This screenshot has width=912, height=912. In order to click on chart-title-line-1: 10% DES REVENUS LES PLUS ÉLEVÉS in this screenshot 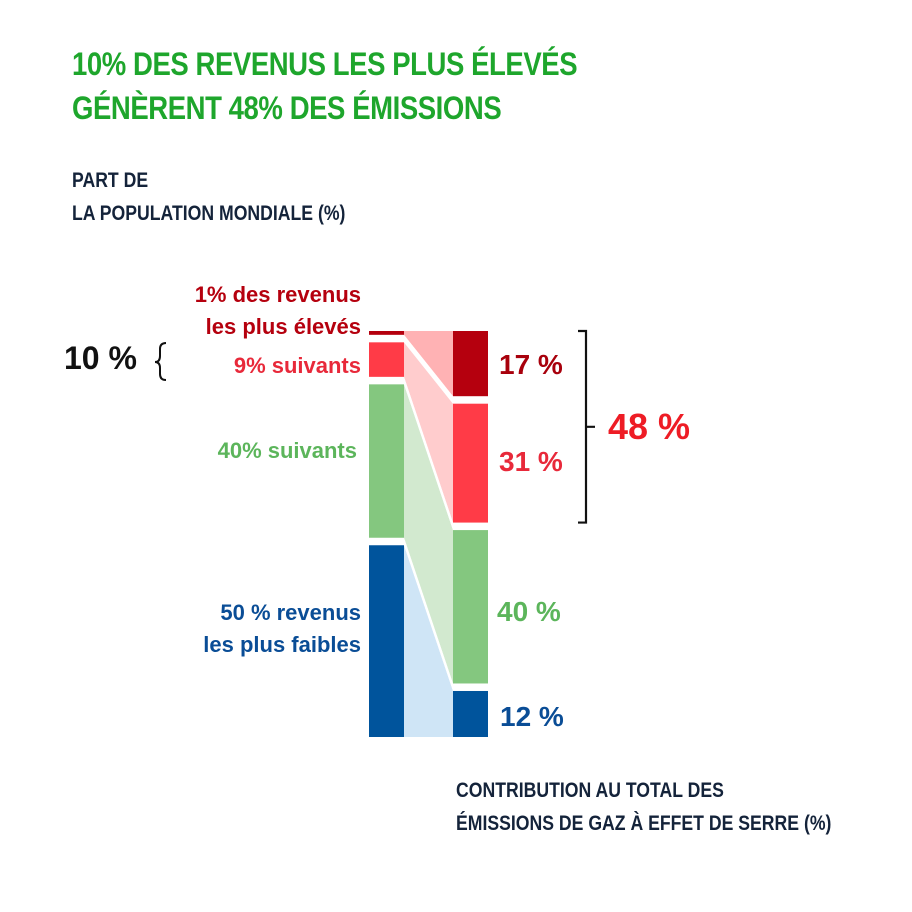, I will do `click(325, 64)`.